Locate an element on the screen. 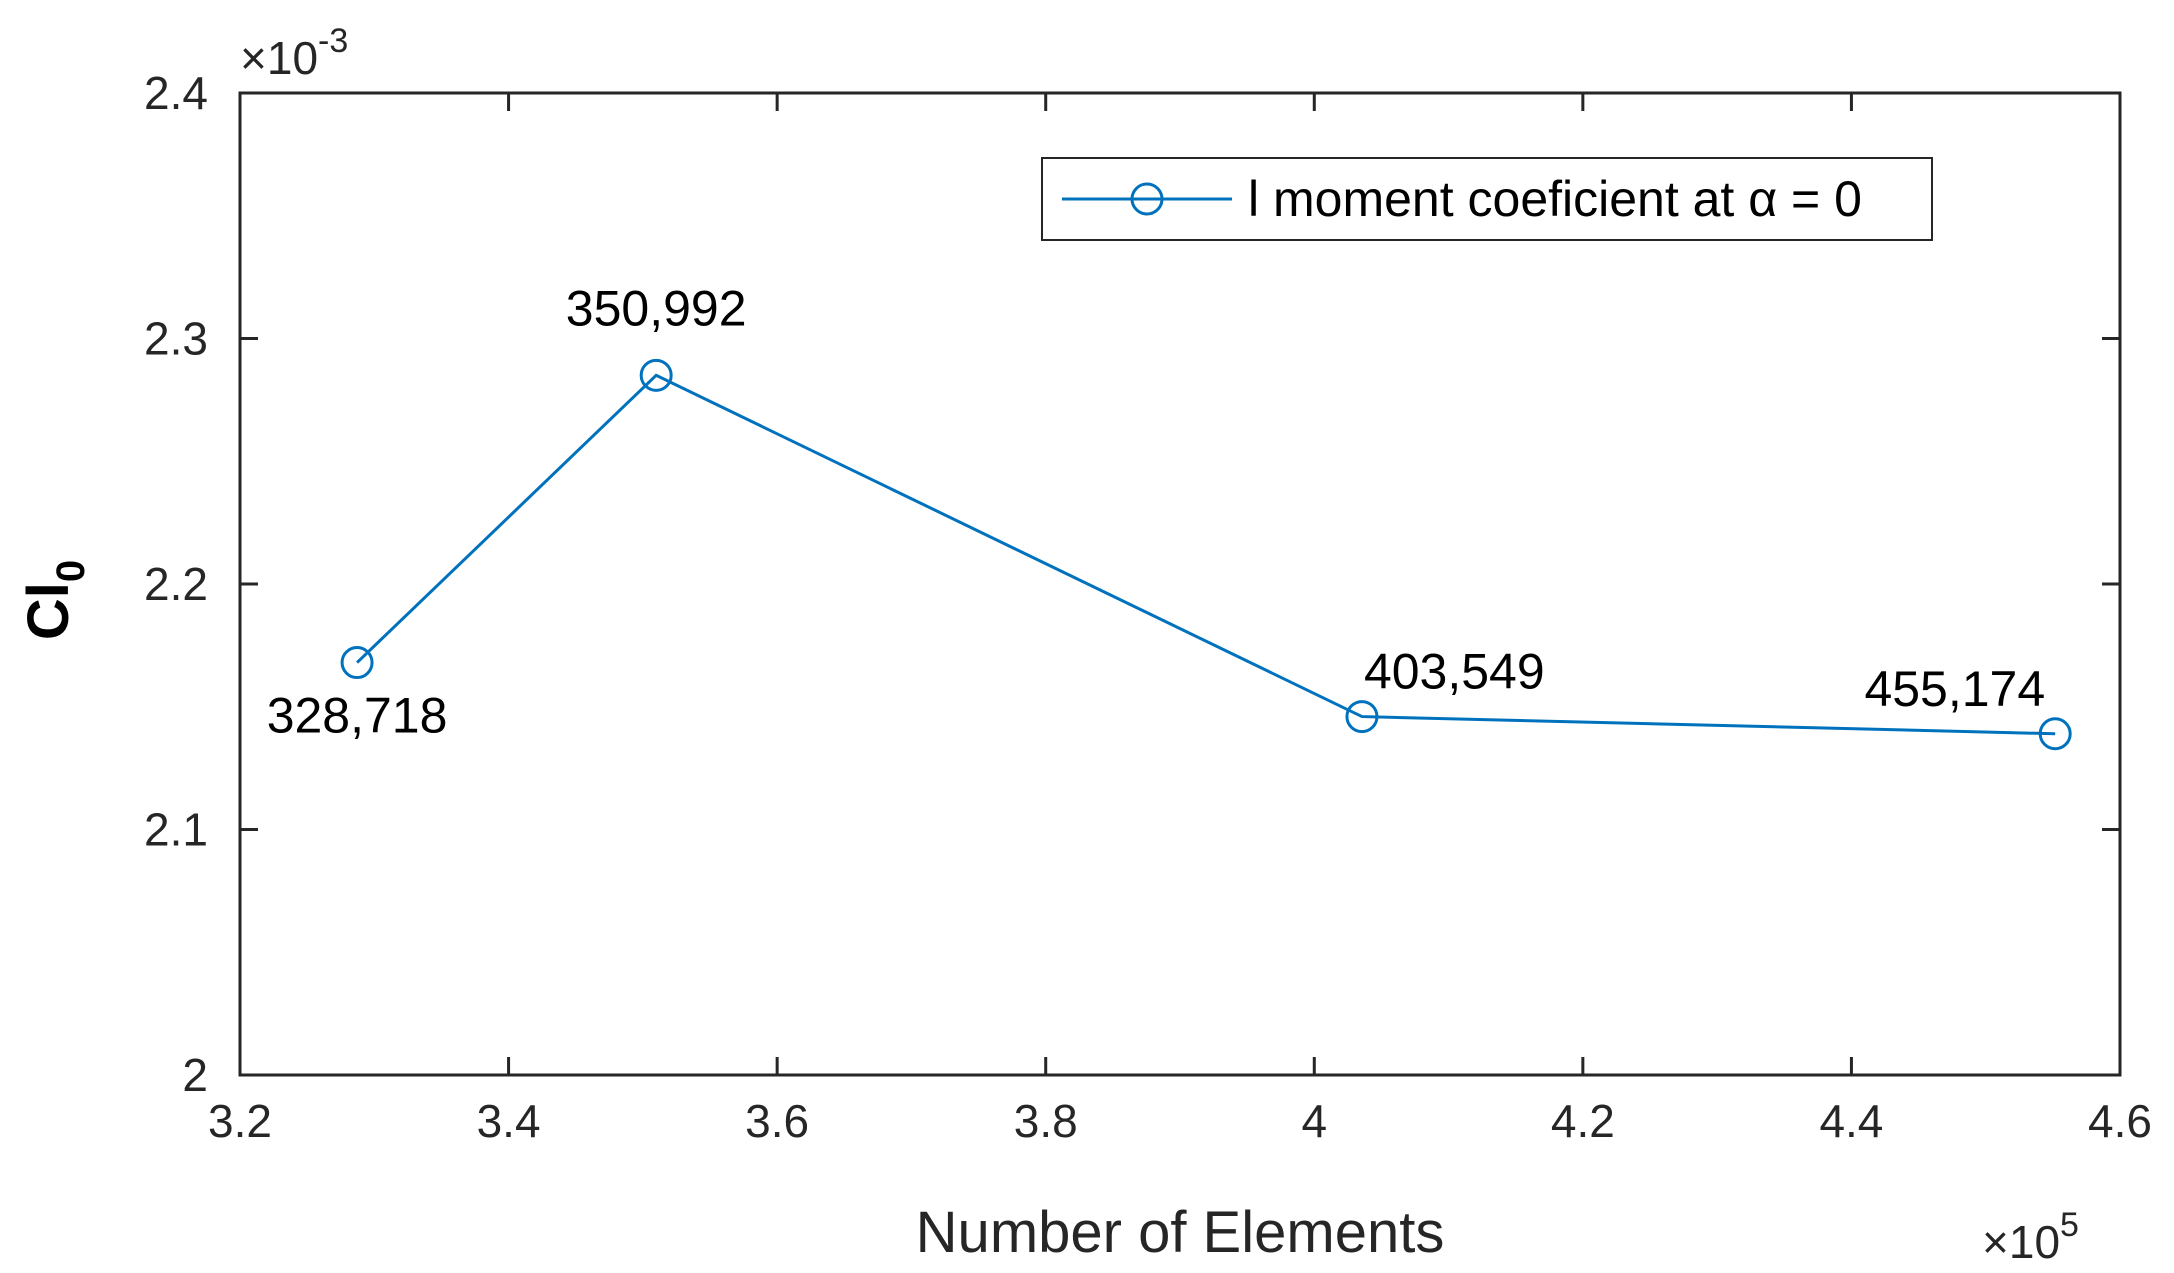 This screenshot has width=2174, height=1273. legend: l moment coeficient at α = 0 is located at coordinates (1487, 199).